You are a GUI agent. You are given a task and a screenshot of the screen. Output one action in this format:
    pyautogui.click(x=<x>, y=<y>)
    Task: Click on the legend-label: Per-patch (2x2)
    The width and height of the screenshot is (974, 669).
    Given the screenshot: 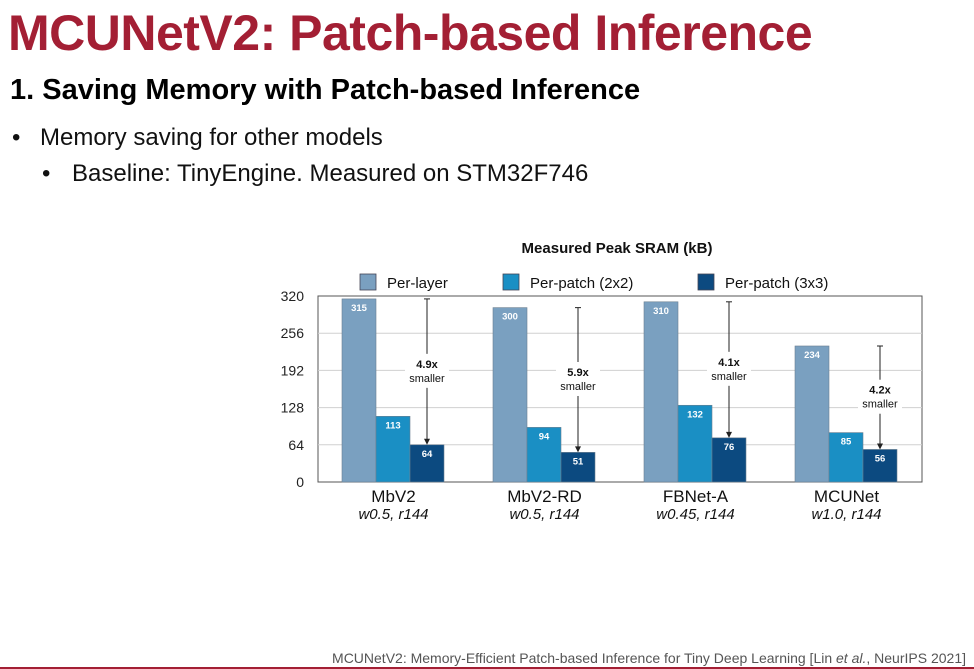 What is the action you would take?
    pyautogui.click(x=581, y=283)
    